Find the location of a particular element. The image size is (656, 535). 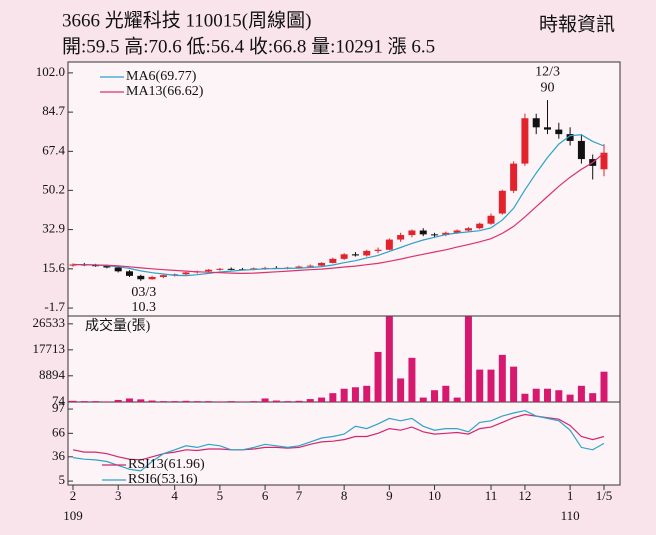

y-tick-label: 67.4 is located at coordinates (53, 149).